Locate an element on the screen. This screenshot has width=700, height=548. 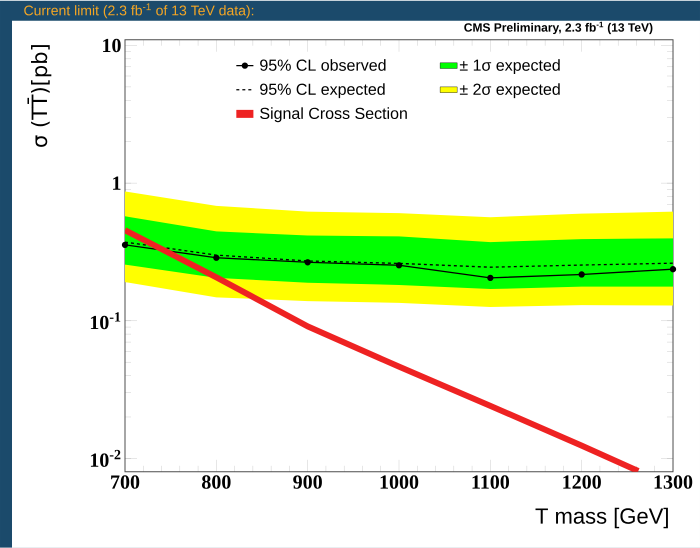
y-tick-label: 10$^{-2}$ is located at coordinates (105, 459).